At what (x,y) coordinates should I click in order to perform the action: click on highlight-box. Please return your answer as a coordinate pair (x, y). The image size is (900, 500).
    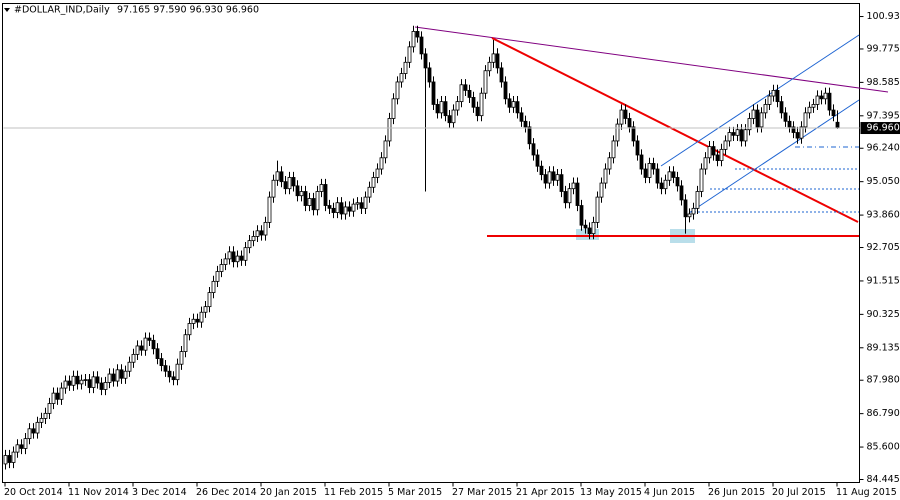
    Looking at the image, I should click on (587, 234).